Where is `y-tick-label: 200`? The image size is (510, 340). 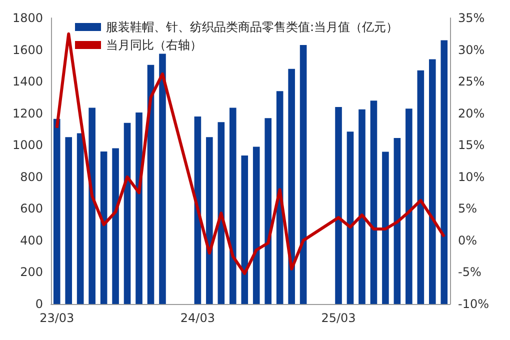 y-tick-label: 200 is located at coordinates (31, 272).